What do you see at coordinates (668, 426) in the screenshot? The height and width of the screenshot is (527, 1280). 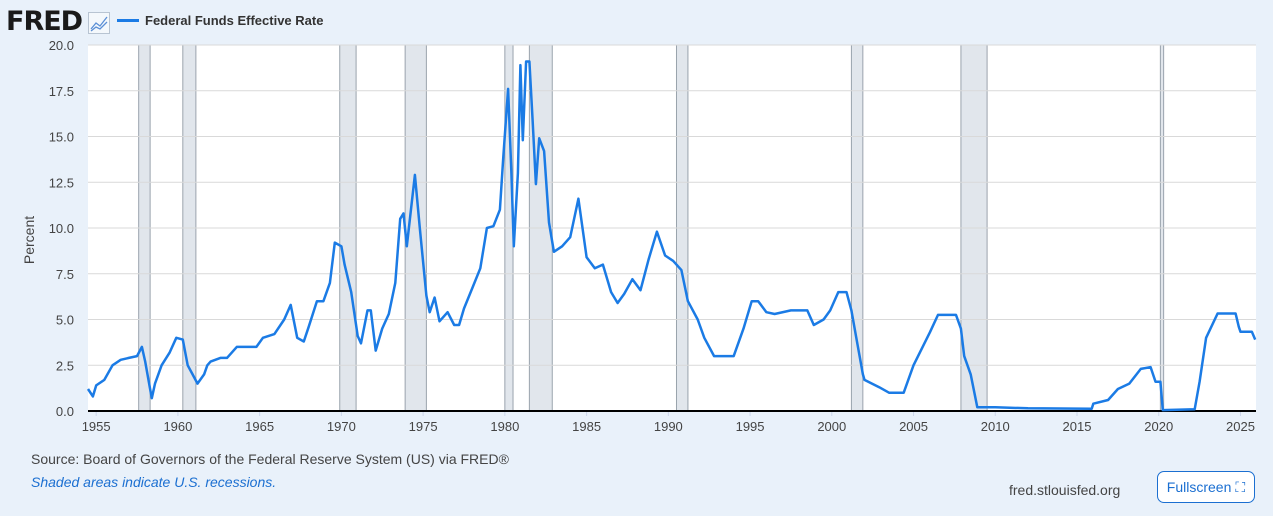 I see `x-tick-label: 1990` at bounding box center [668, 426].